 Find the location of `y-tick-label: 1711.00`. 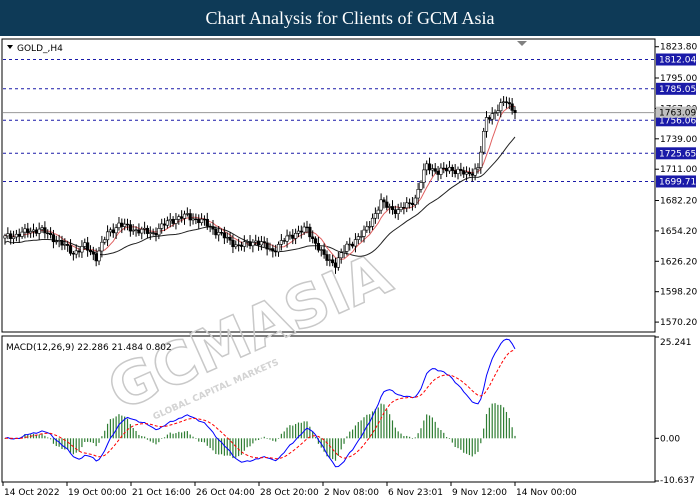

y-tick-label: 1711.00 is located at coordinates (678, 170).